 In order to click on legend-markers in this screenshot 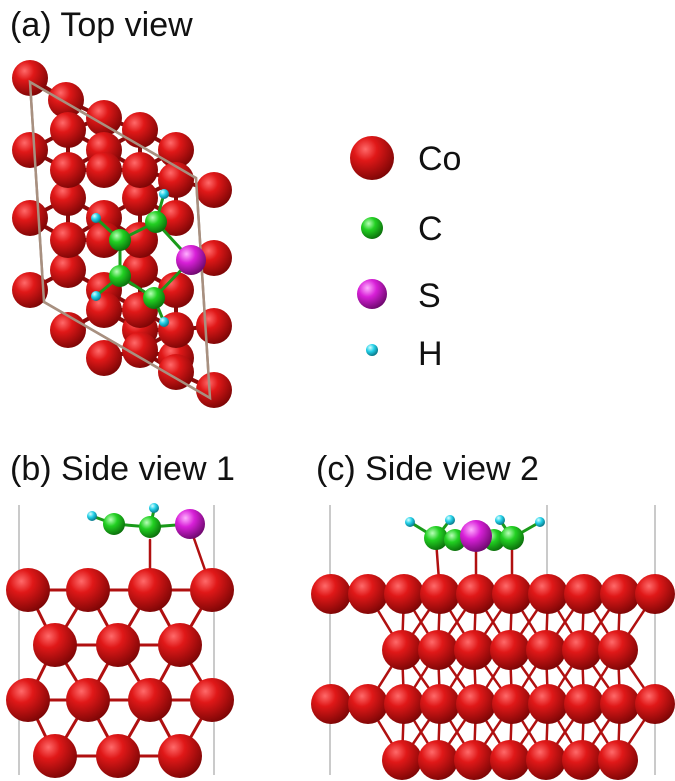, I will do `click(372, 246)`.